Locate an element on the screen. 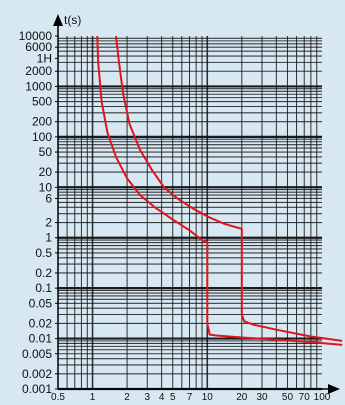  x-tick-label: 10 is located at coordinates (208, 396).